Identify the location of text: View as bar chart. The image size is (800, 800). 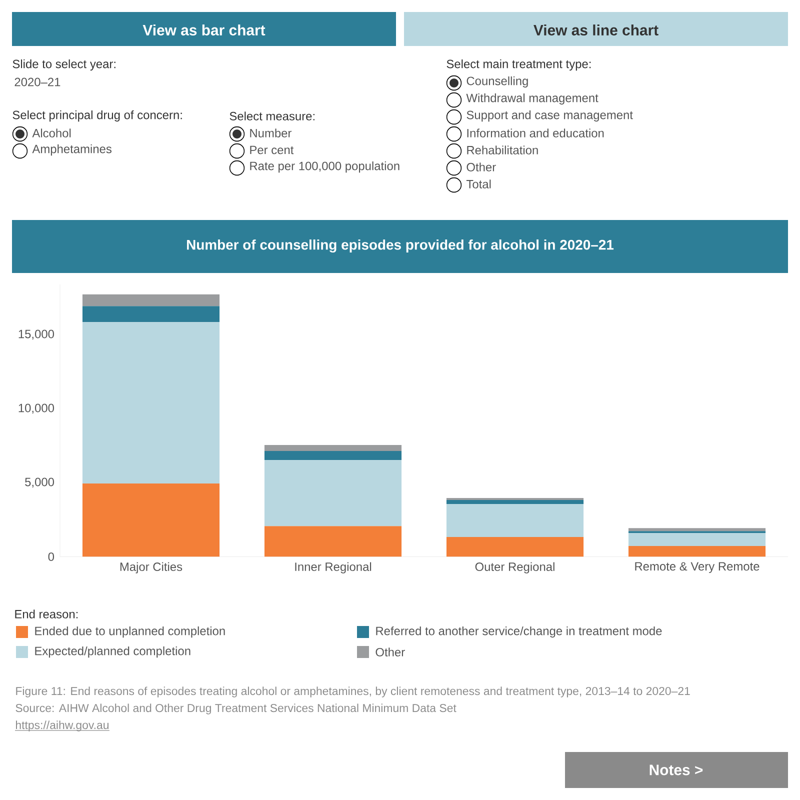
(204, 30).